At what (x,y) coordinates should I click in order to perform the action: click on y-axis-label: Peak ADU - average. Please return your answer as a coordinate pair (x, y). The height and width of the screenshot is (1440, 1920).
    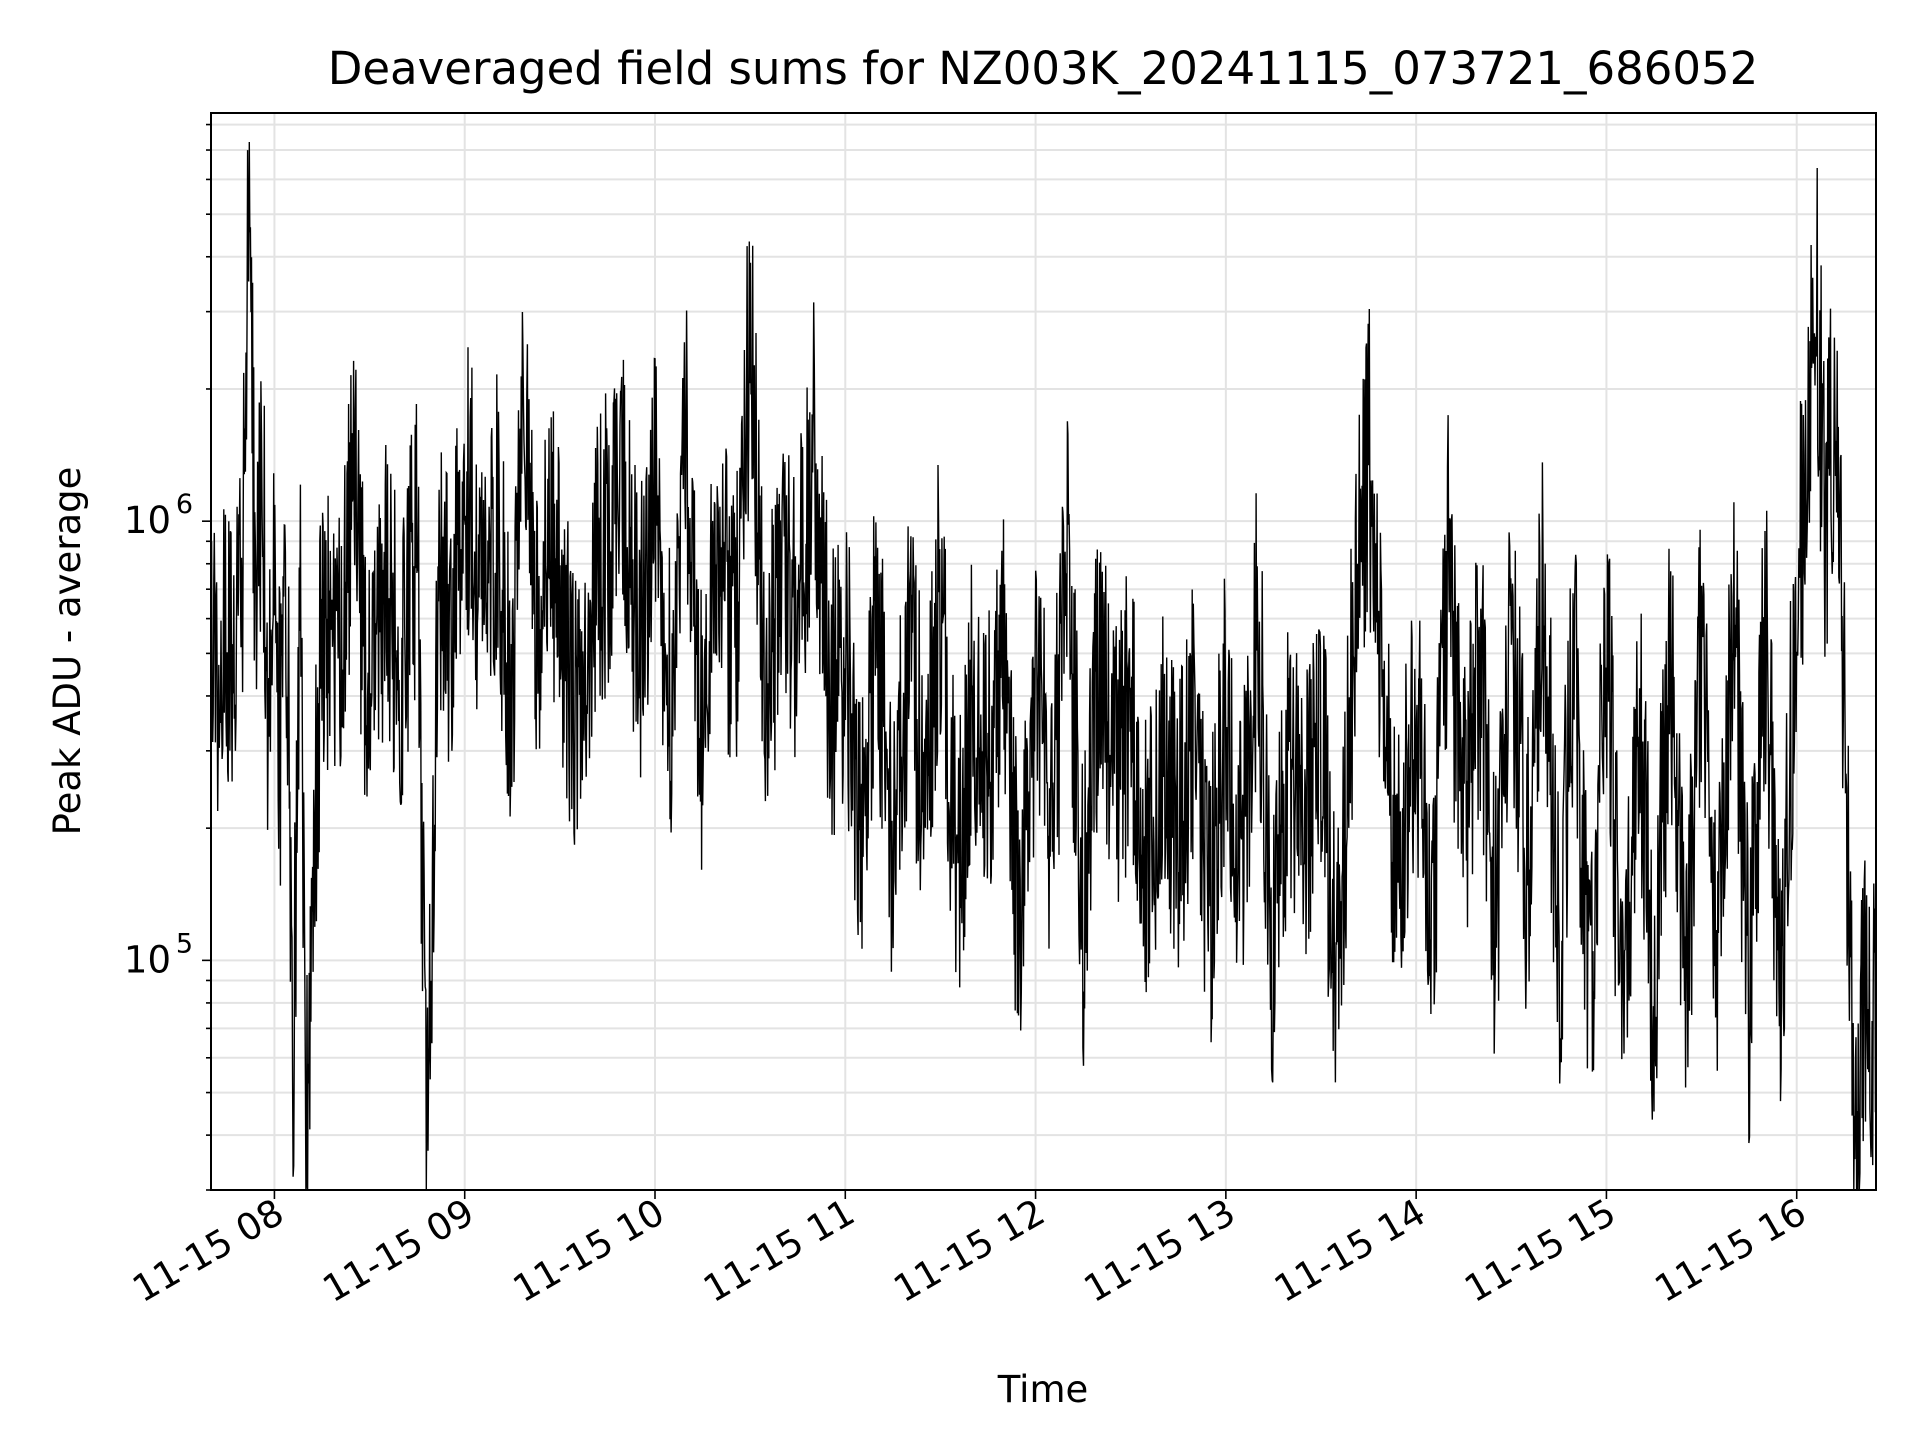
    Looking at the image, I should click on (67, 651).